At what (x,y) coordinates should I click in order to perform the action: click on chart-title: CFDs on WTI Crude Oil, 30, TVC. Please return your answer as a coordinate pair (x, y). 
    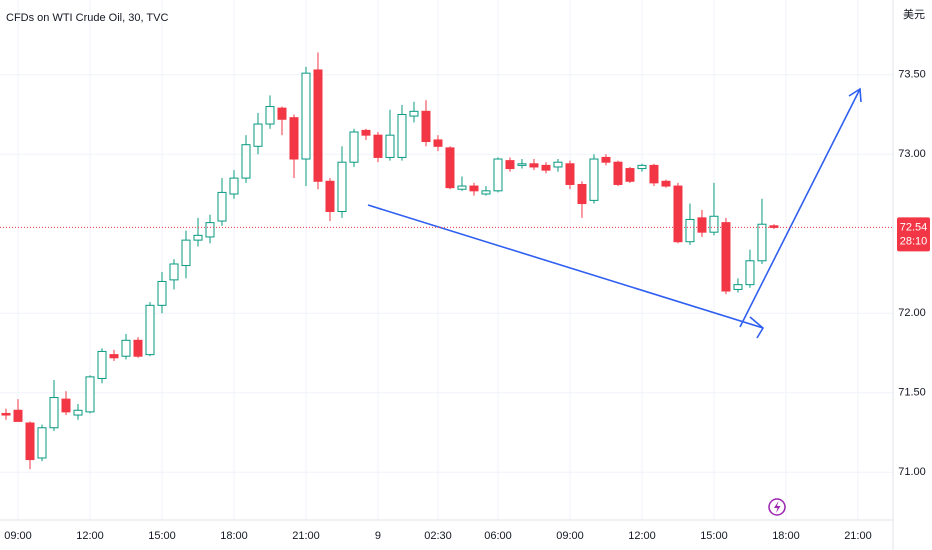
    Looking at the image, I should click on (87, 18).